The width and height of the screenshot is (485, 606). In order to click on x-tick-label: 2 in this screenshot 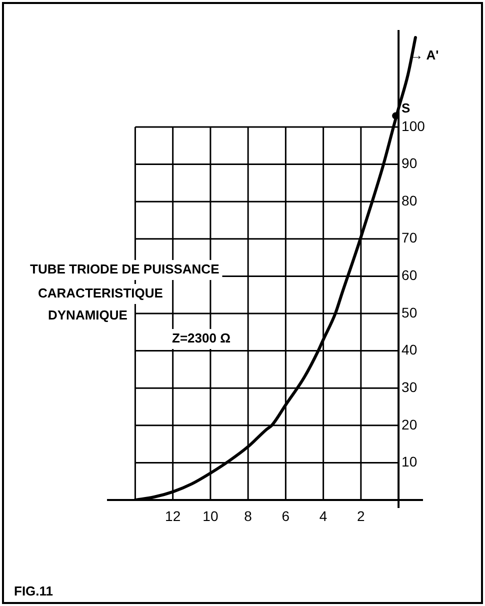, I will do `click(361, 516)`.